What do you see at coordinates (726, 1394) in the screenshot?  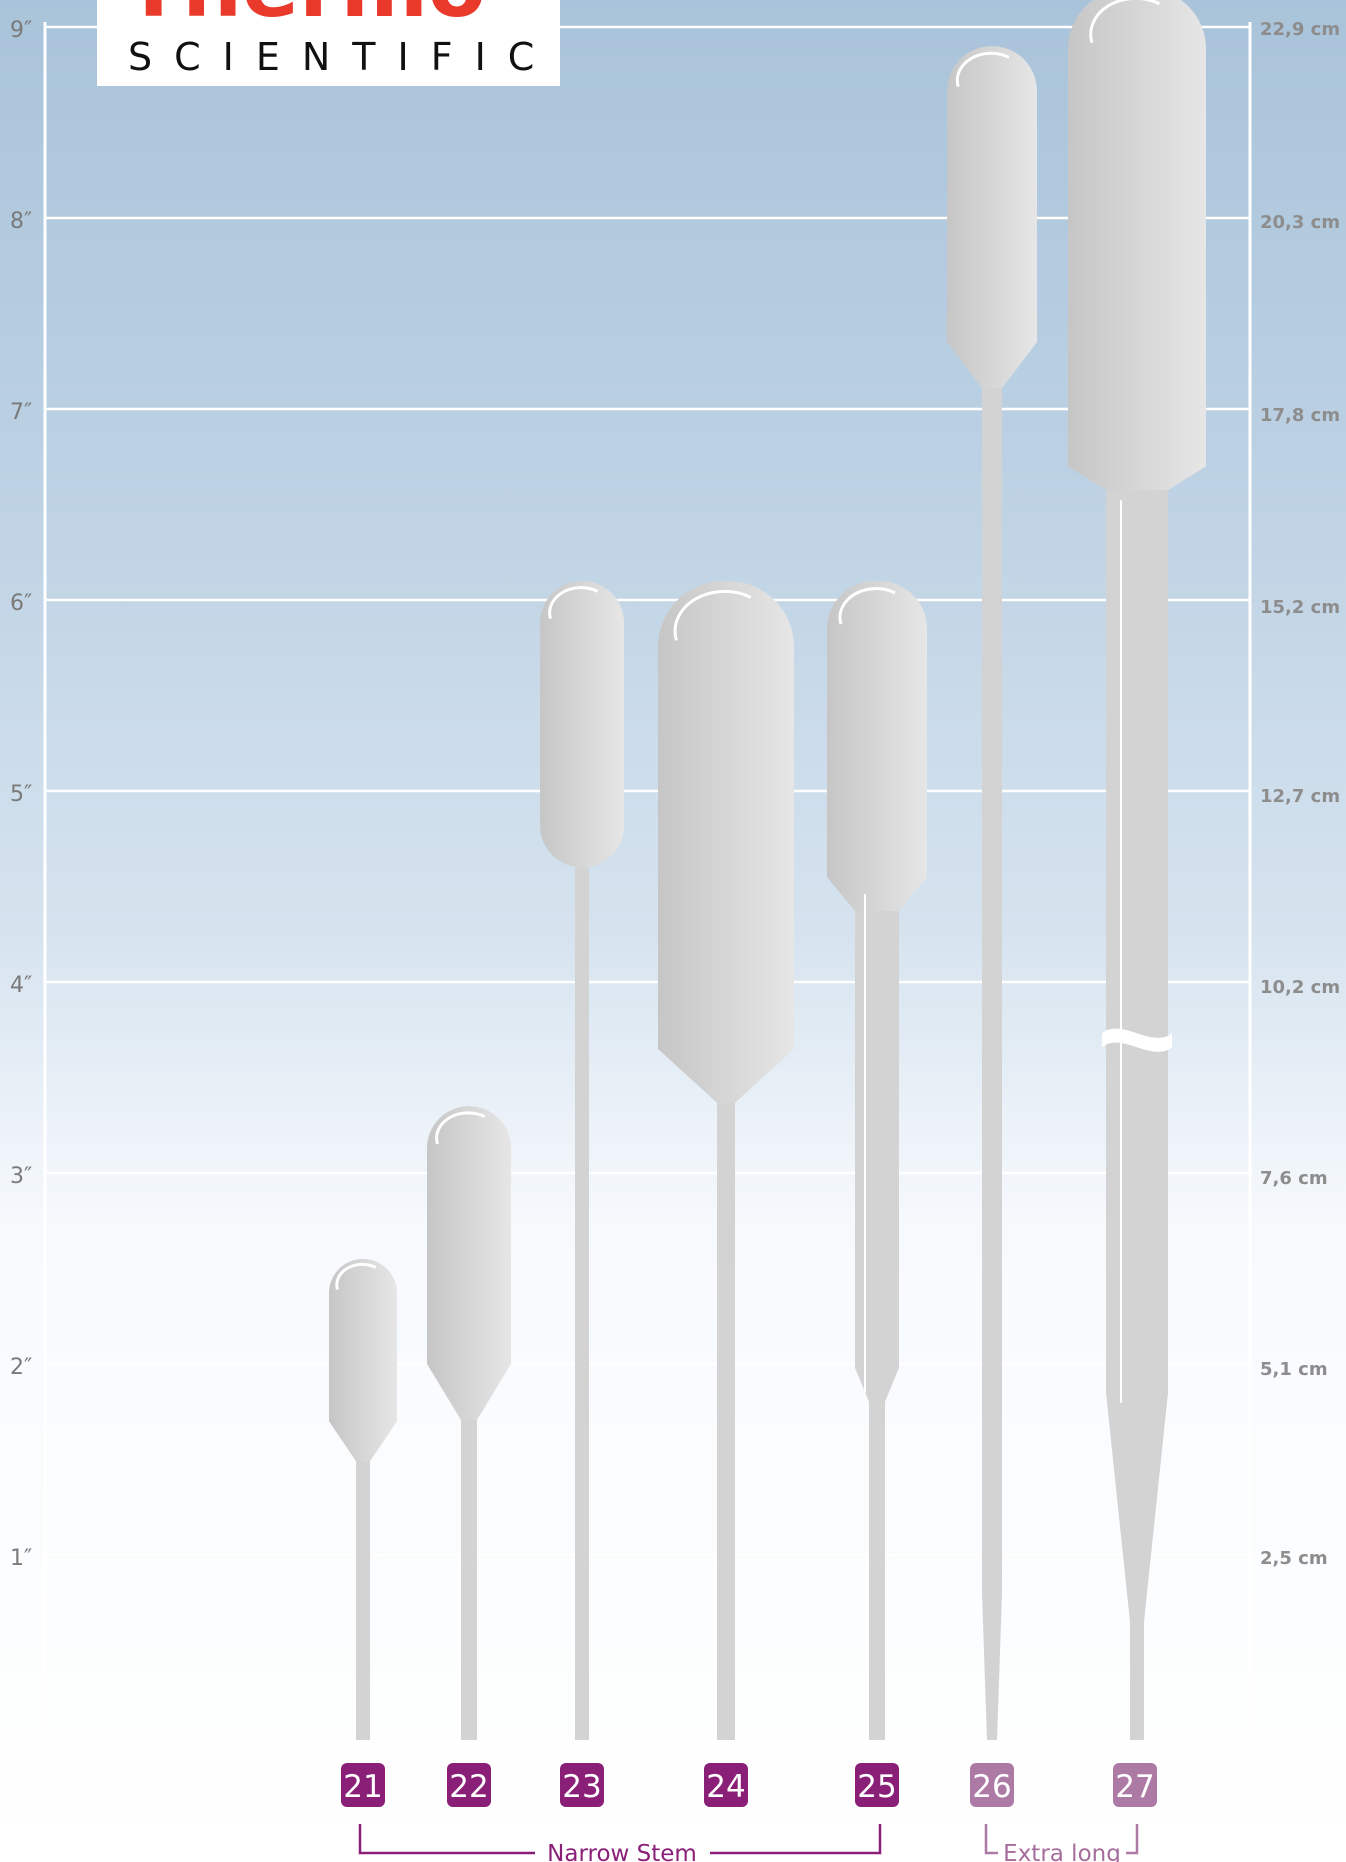 I see `pipette-24-stem` at bounding box center [726, 1394].